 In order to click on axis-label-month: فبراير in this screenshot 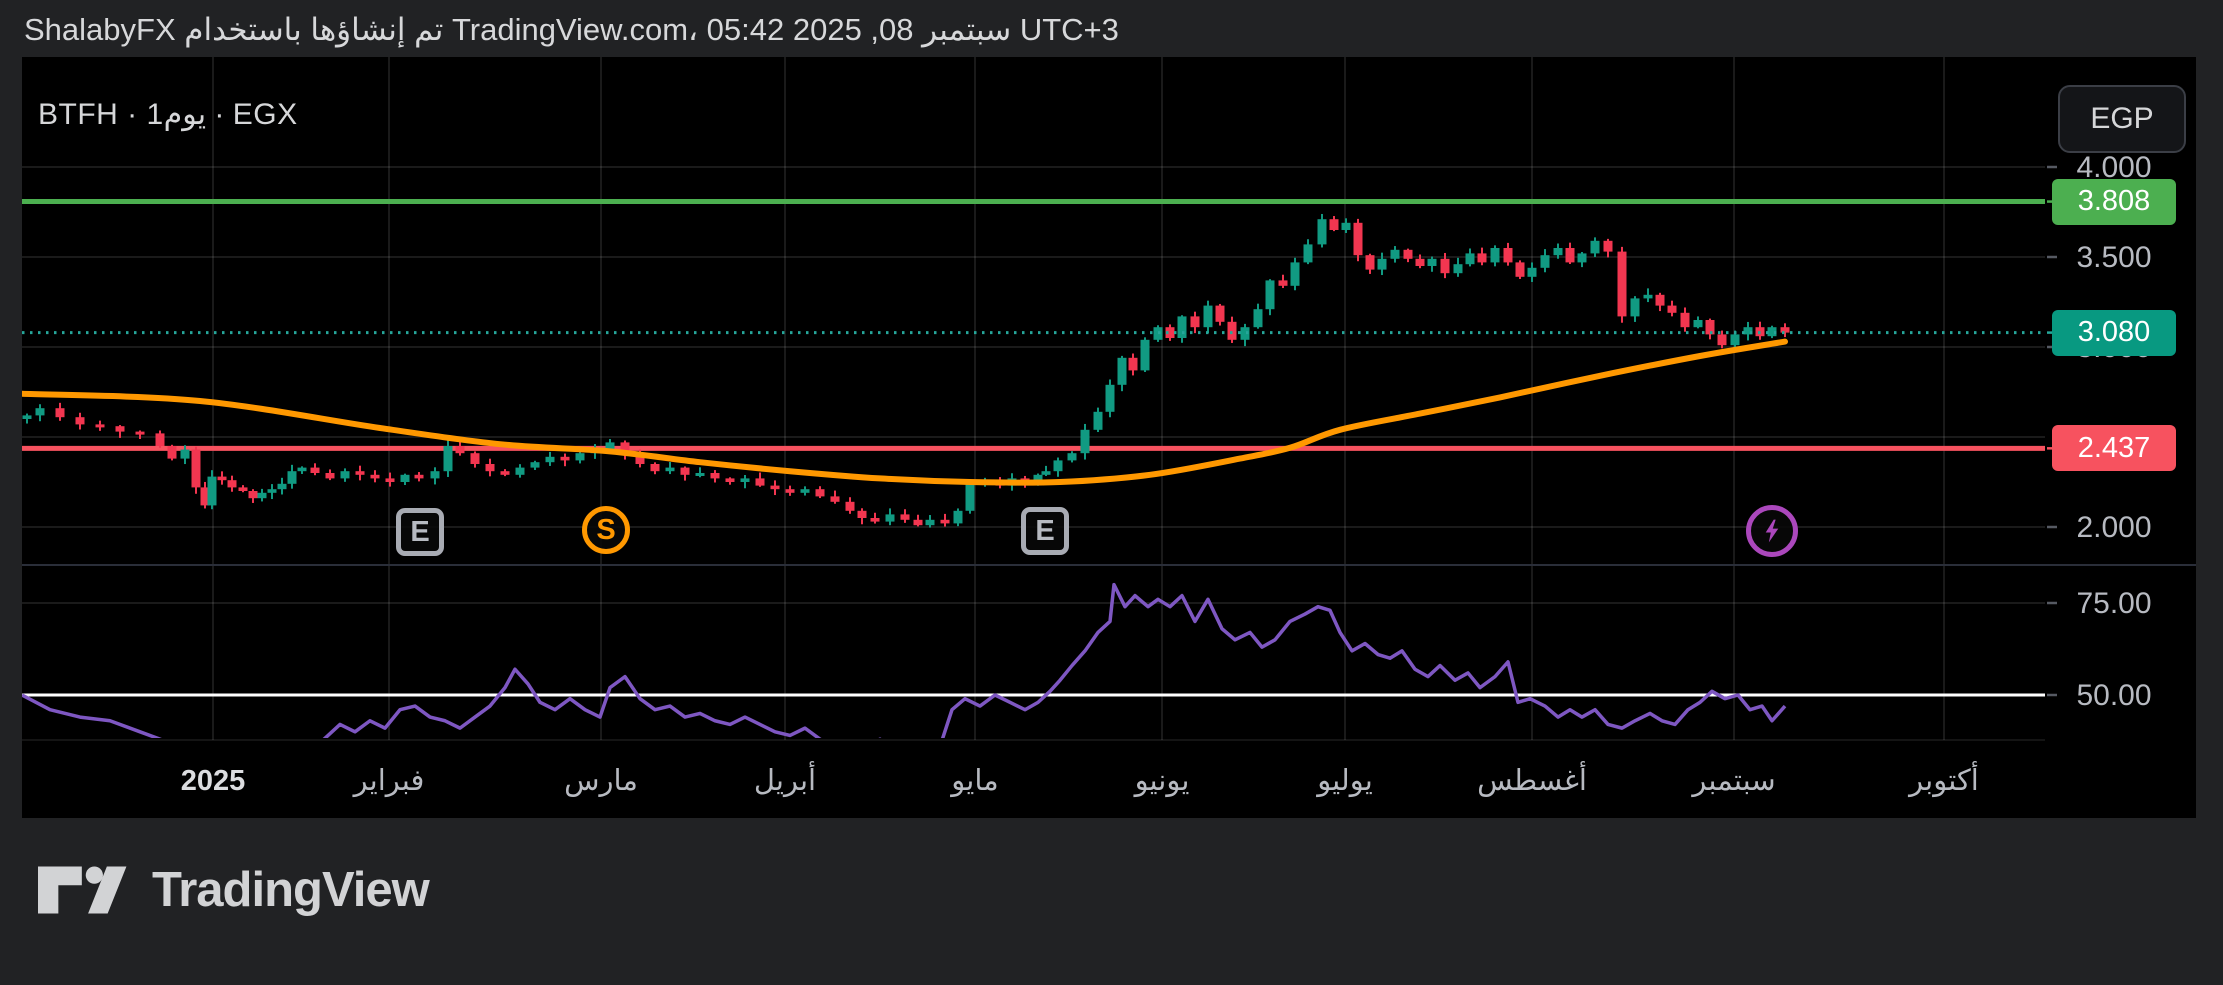, I will do `click(388, 781)`.